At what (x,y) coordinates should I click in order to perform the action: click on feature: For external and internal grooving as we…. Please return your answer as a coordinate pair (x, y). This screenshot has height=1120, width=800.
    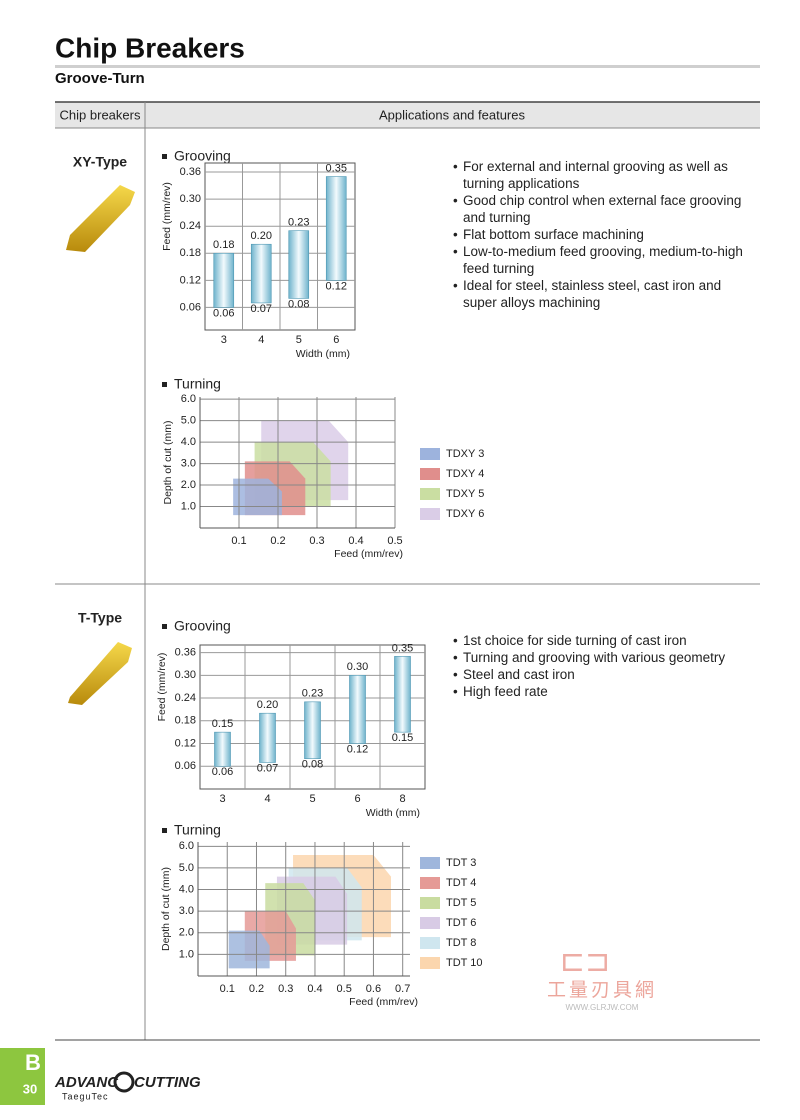
    Looking at the image, I should click on (603, 175).